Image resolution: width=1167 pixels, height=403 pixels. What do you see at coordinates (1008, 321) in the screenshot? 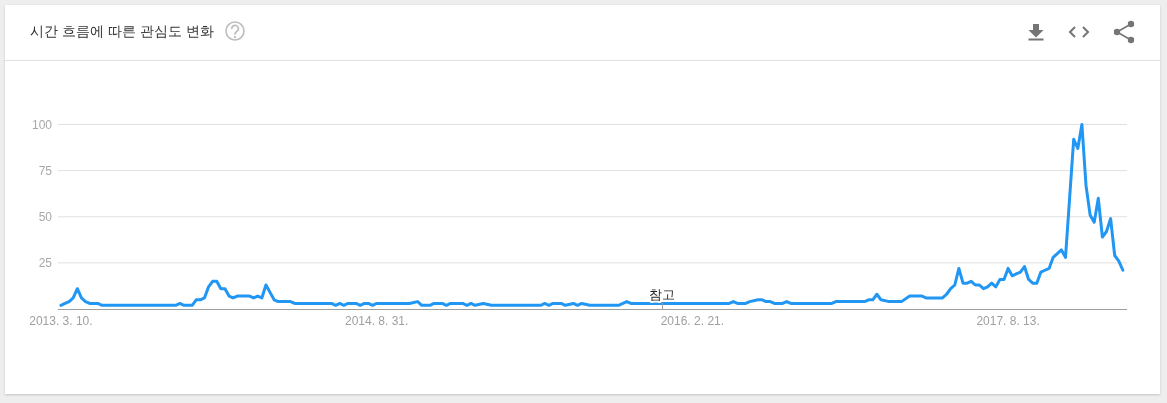
I see `x-tick-label: 2017. 8. 13.` at bounding box center [1008, 321].